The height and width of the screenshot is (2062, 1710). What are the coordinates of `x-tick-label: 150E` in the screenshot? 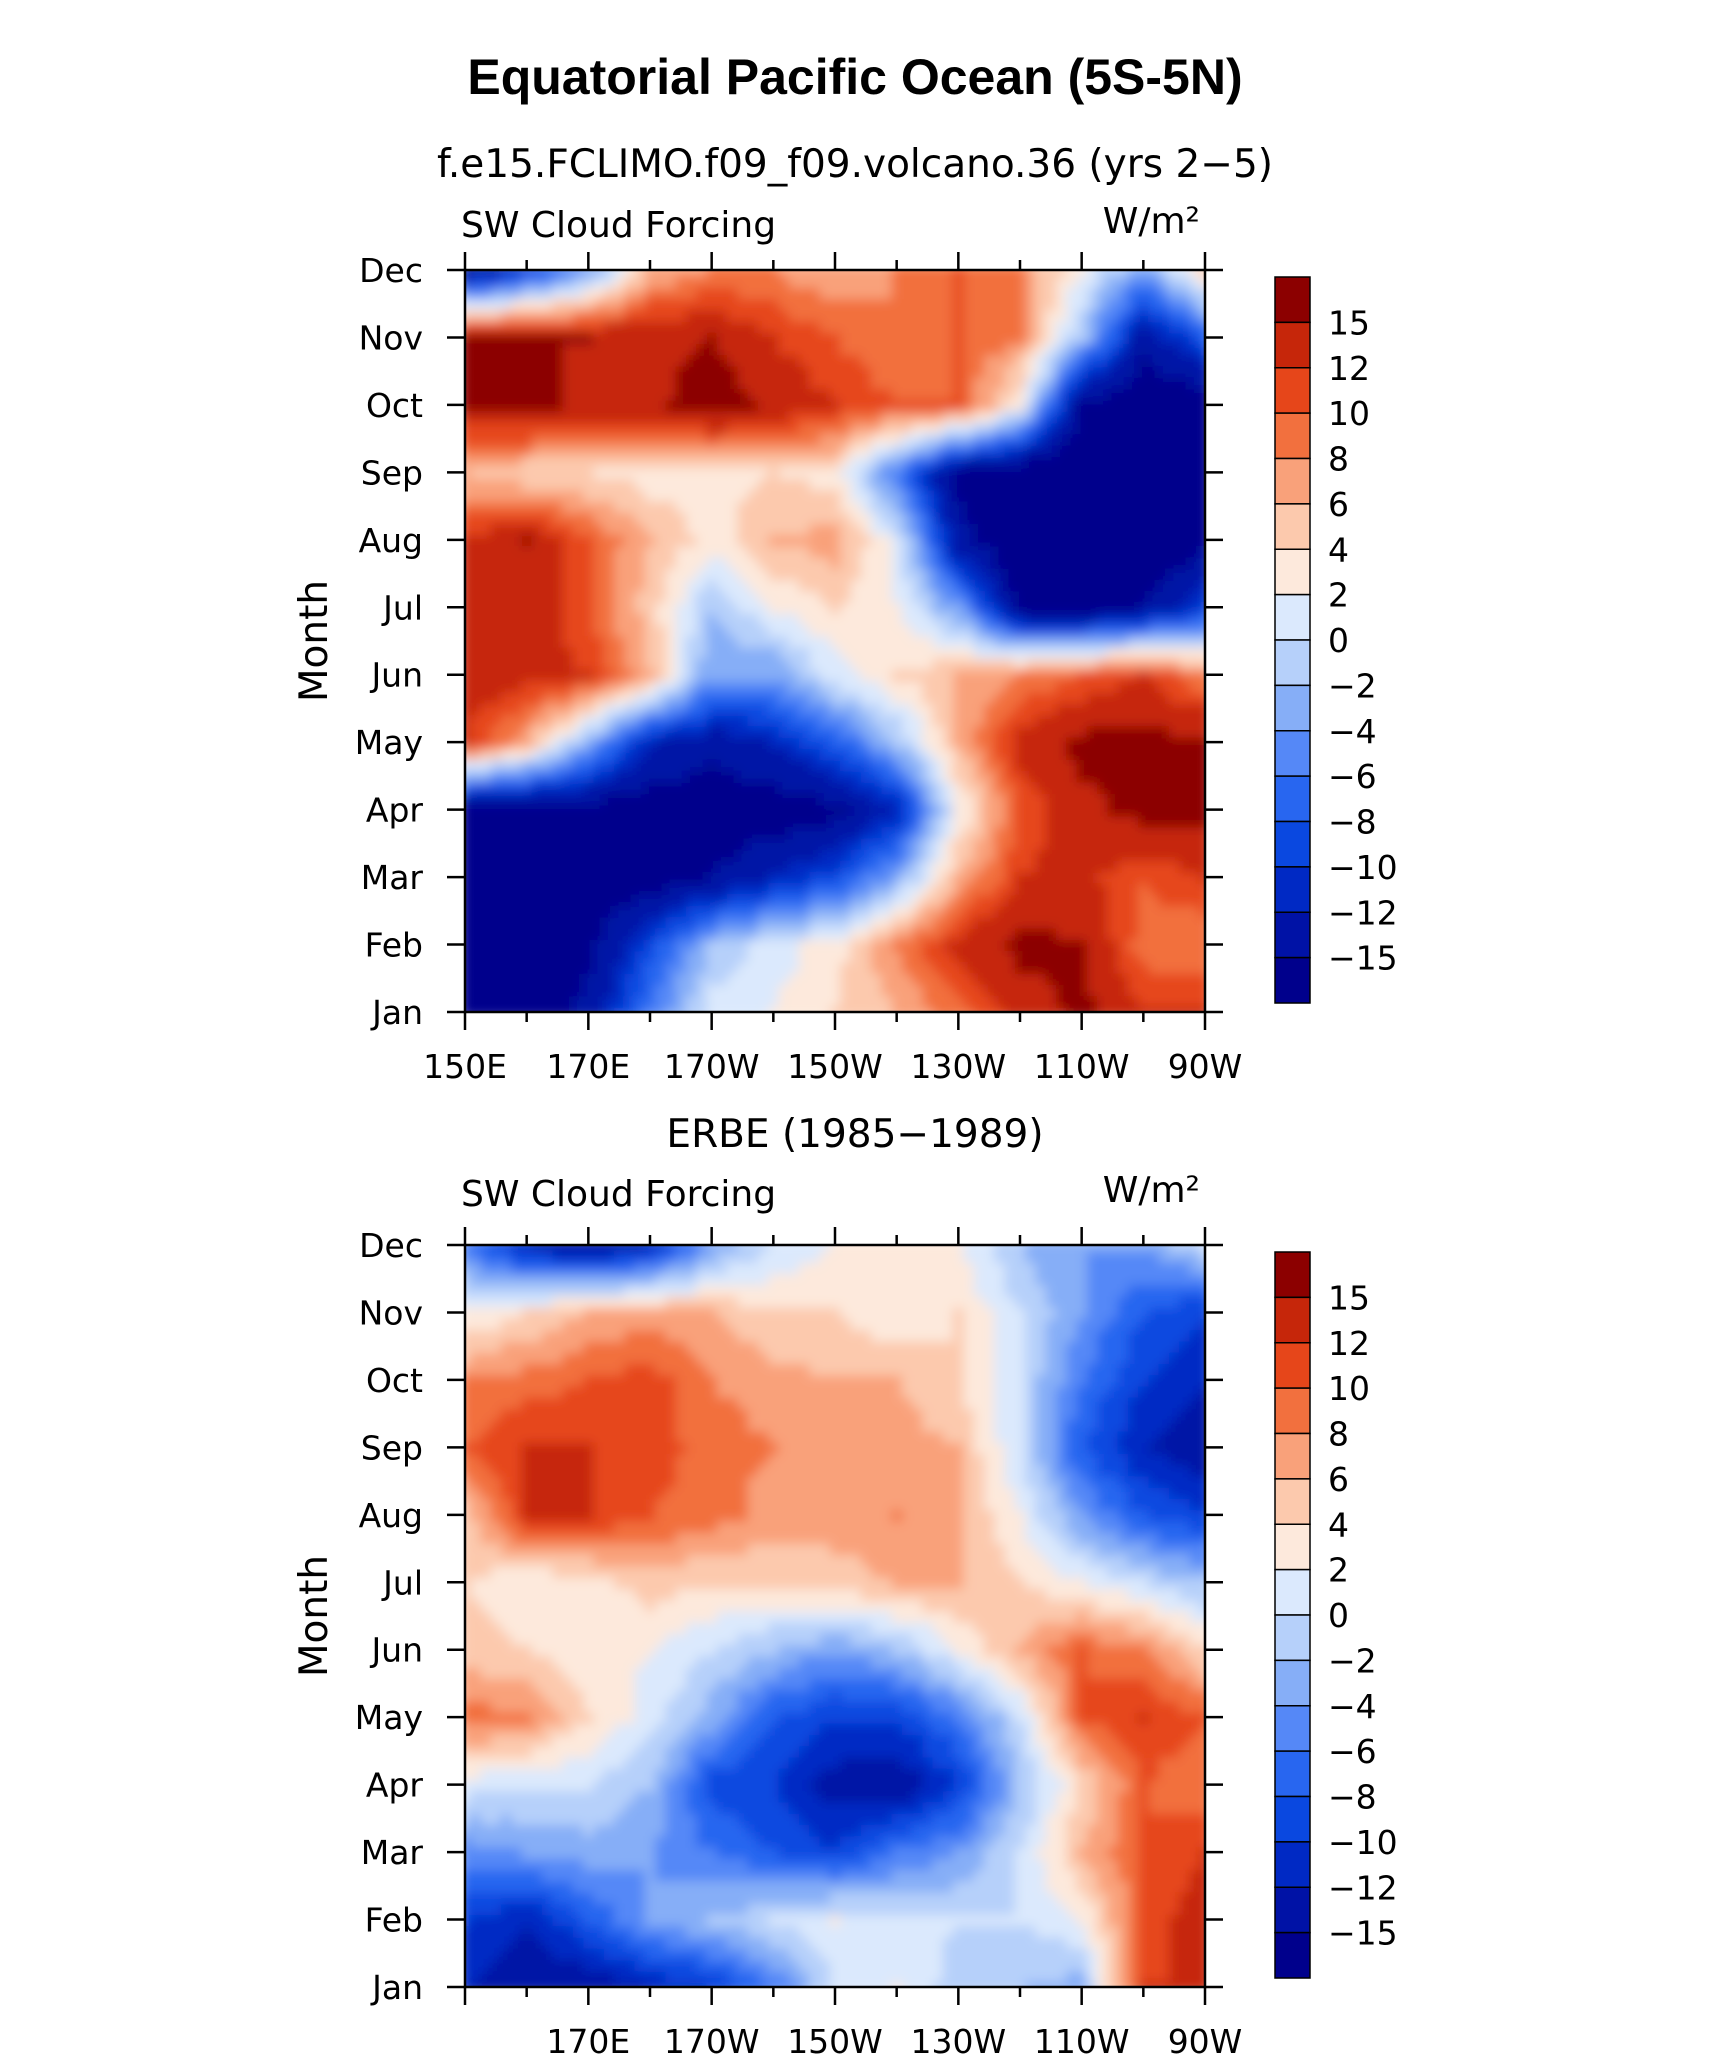 It's located at (465, 1066).